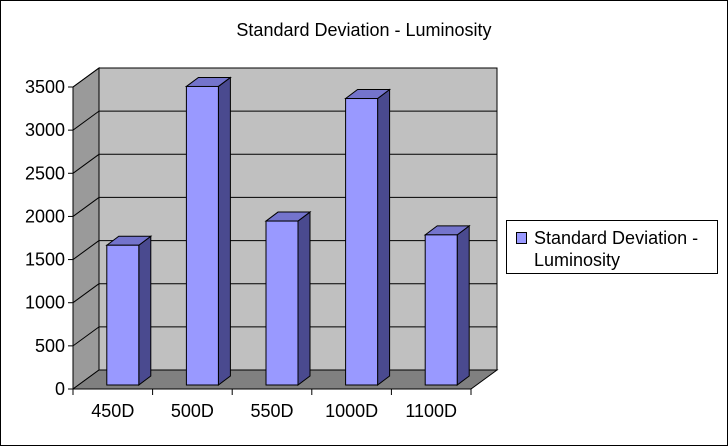  What do you see at coordinates (431, 411) in the screenshot?
I see `x-tick-label: 1100D` at bounding box center [431, 411].